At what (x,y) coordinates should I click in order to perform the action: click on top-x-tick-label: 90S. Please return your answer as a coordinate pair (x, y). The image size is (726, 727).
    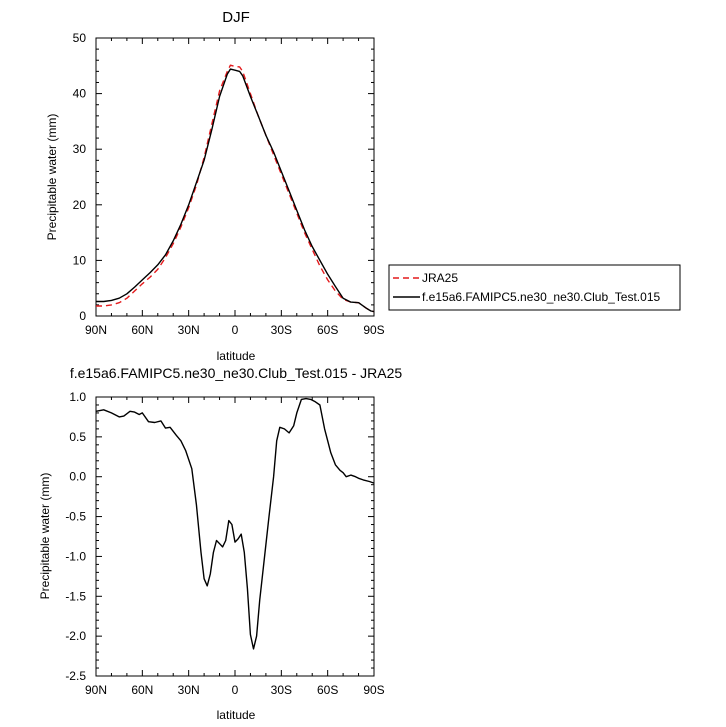
    Looking at the image, I should click on (373, 330).